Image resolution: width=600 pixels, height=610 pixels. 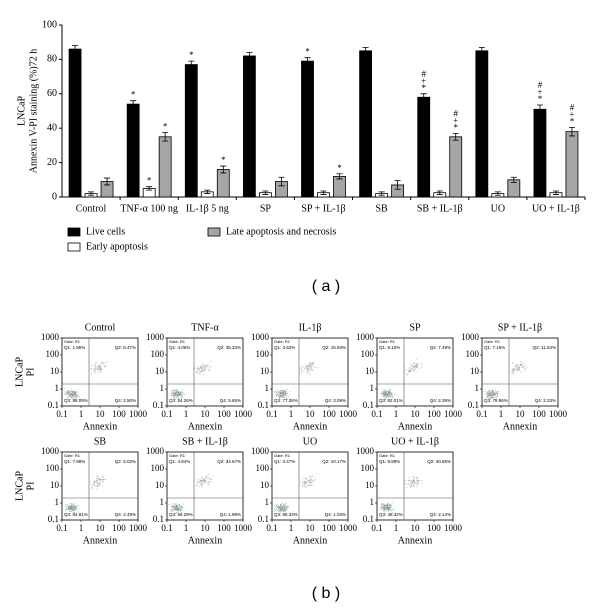 I want to click on legend-swatch, so click(x=74, y=232).